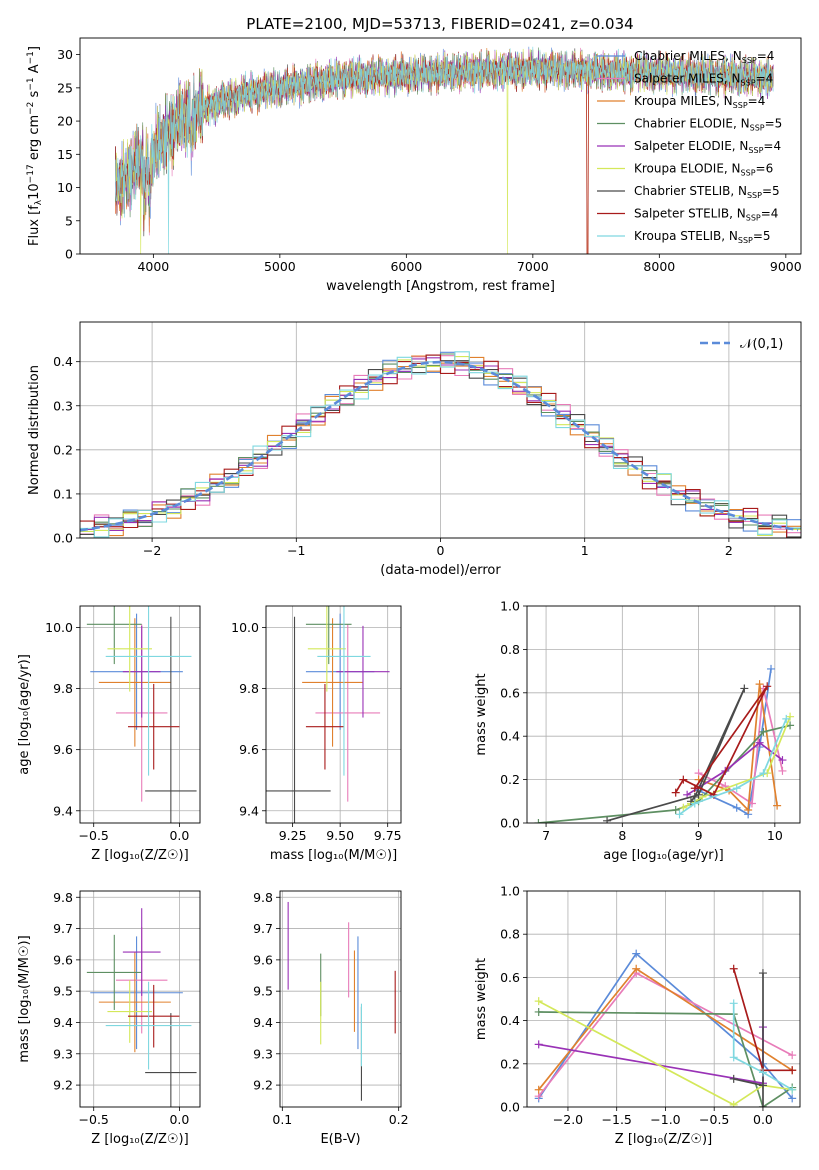  I want to click on mass_vs_ebv-frame, so click(340, 999).